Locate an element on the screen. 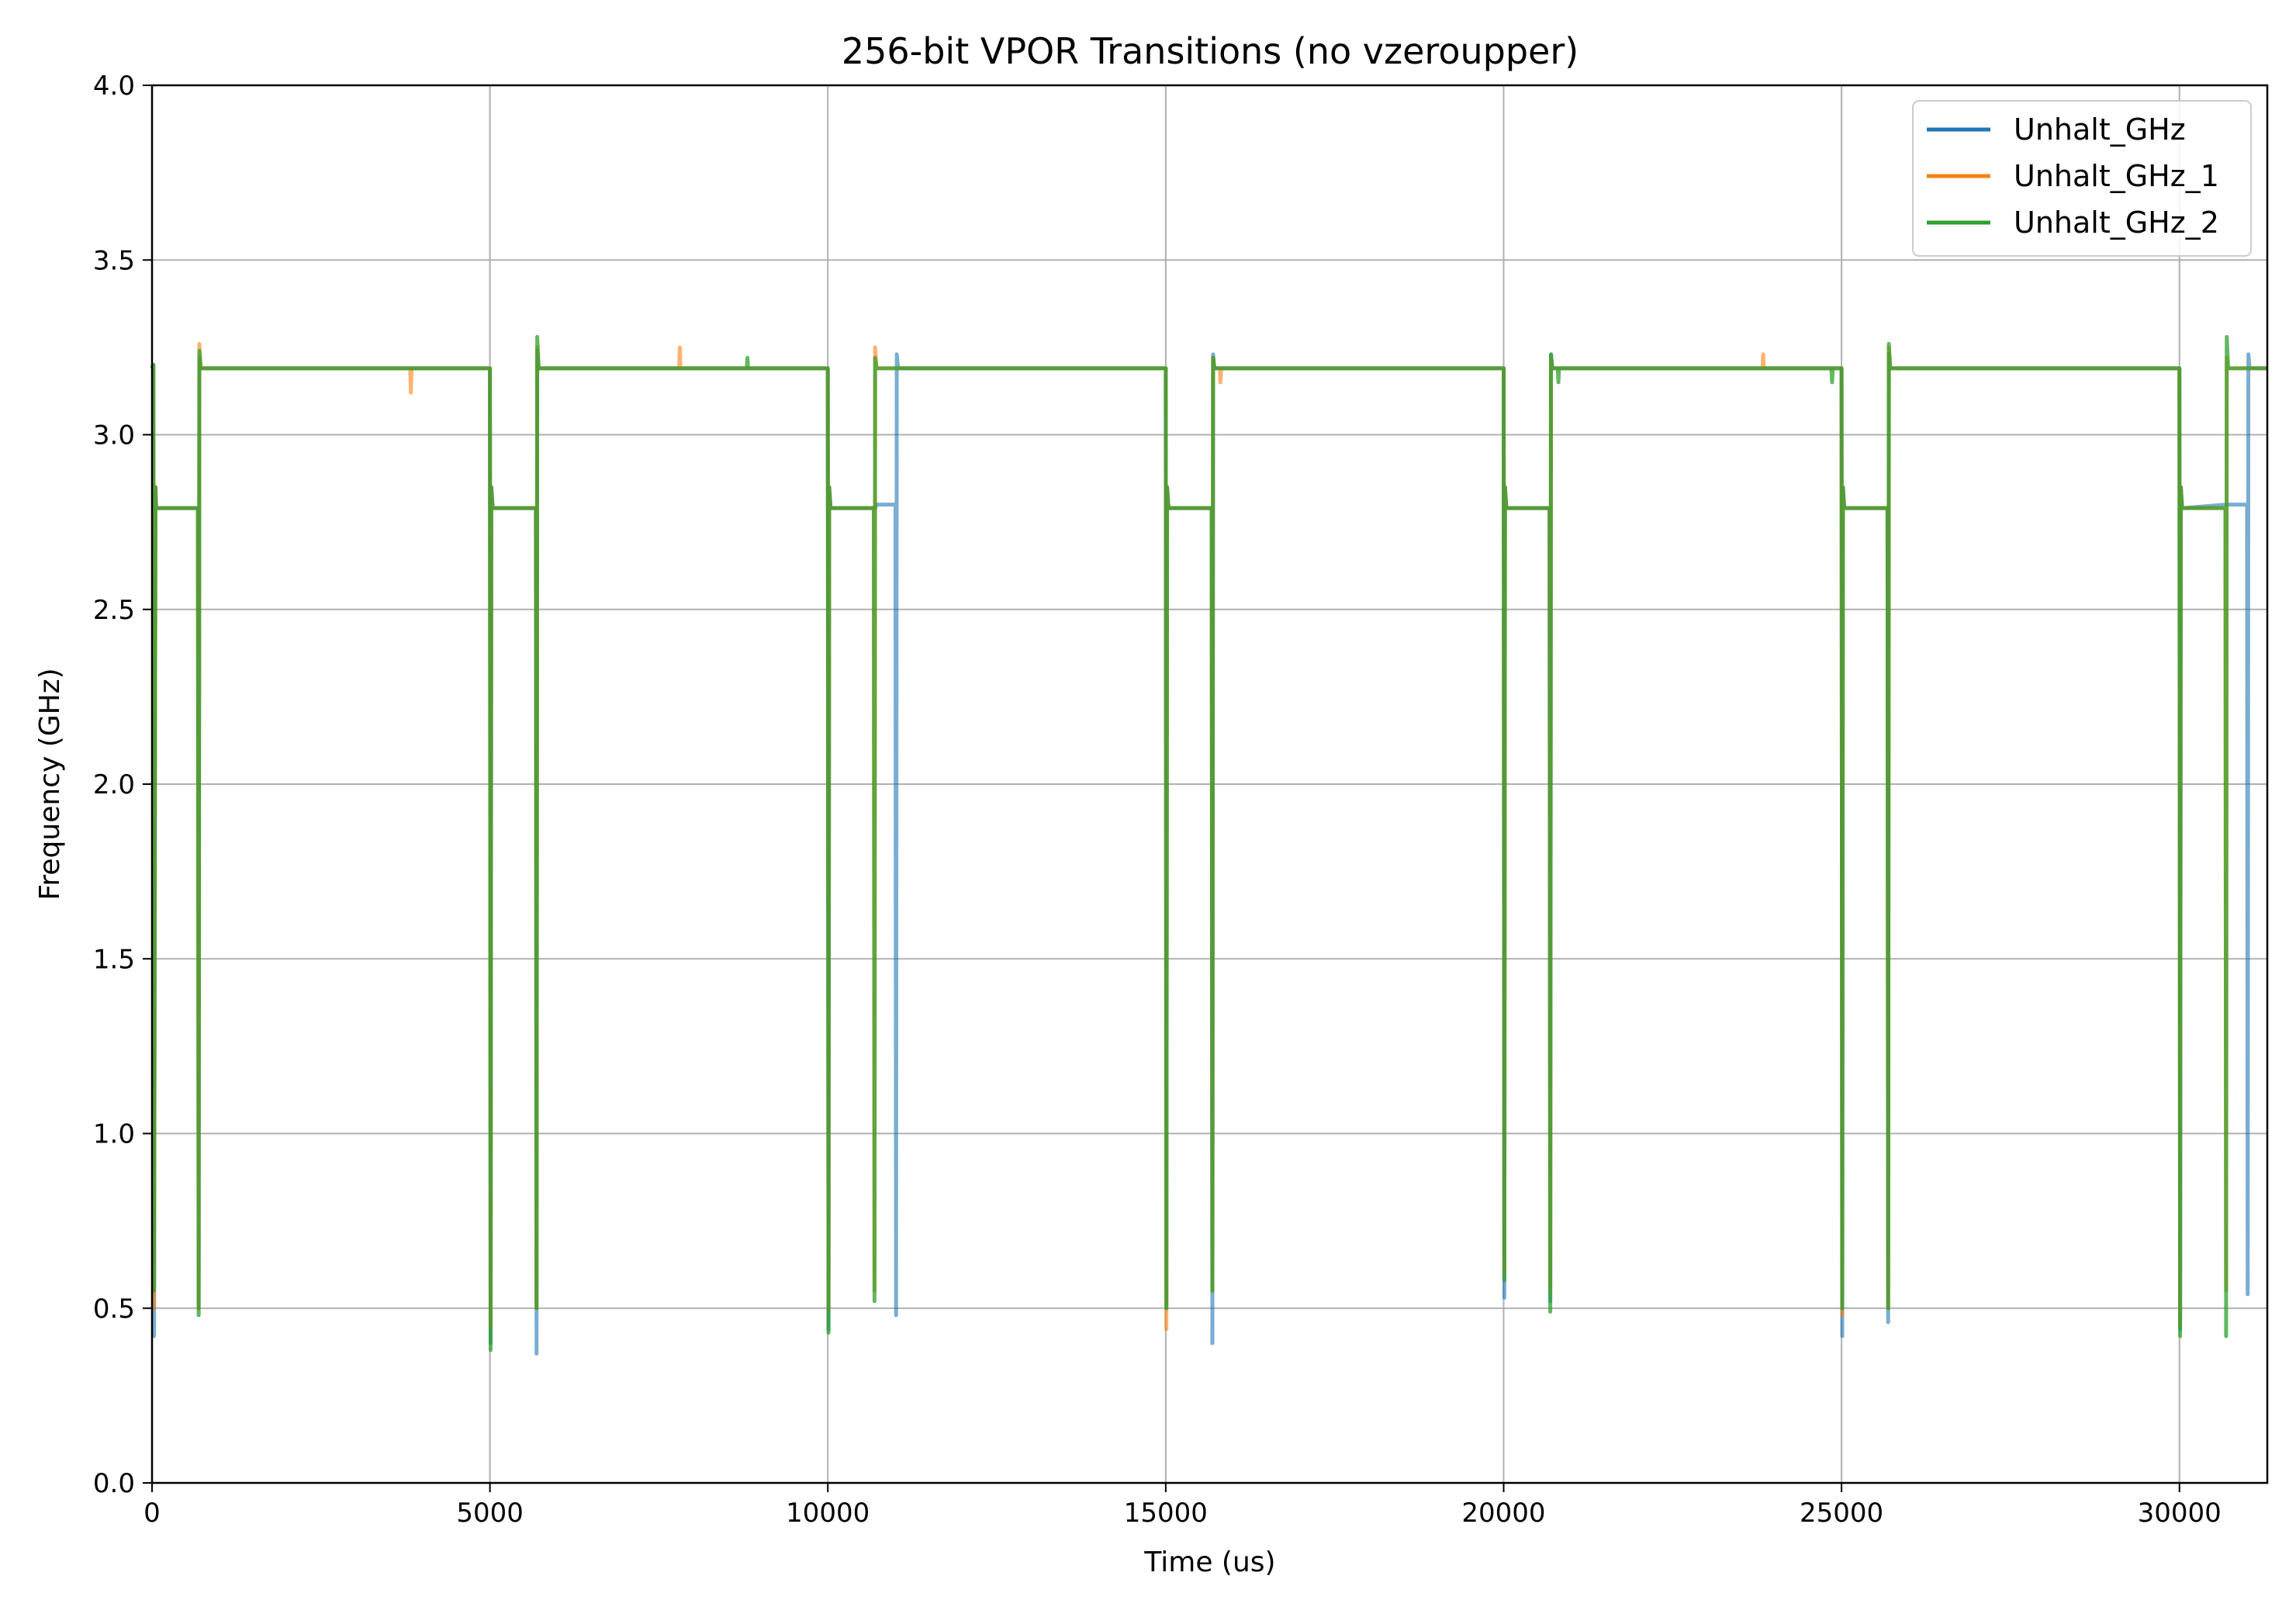 The height and width of the screenshot is (1607, 2296). y-axis-ticks: 0.0 0.5 1.0 1.5 2.0 2.5 3.0 3.5 4.0 is located at coordinates (122, 785).